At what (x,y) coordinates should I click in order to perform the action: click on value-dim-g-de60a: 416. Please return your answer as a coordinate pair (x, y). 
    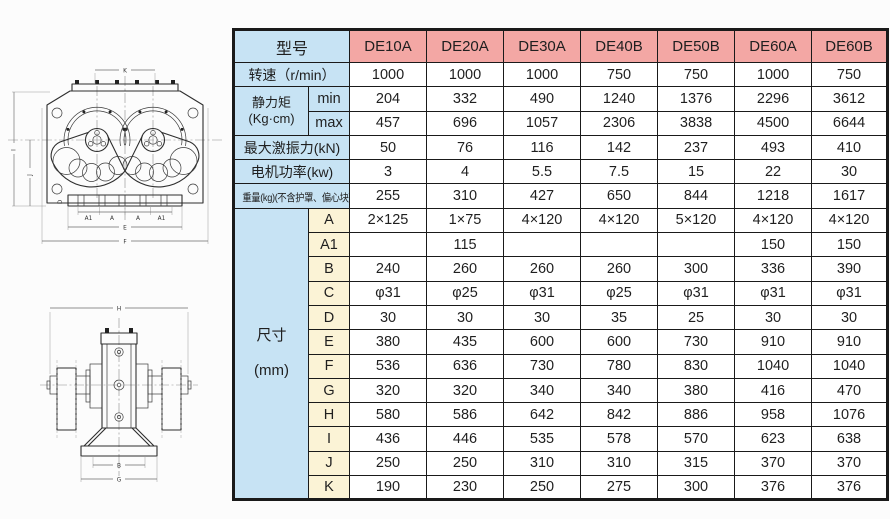
    Looking at the image, I should click on (773, 390).